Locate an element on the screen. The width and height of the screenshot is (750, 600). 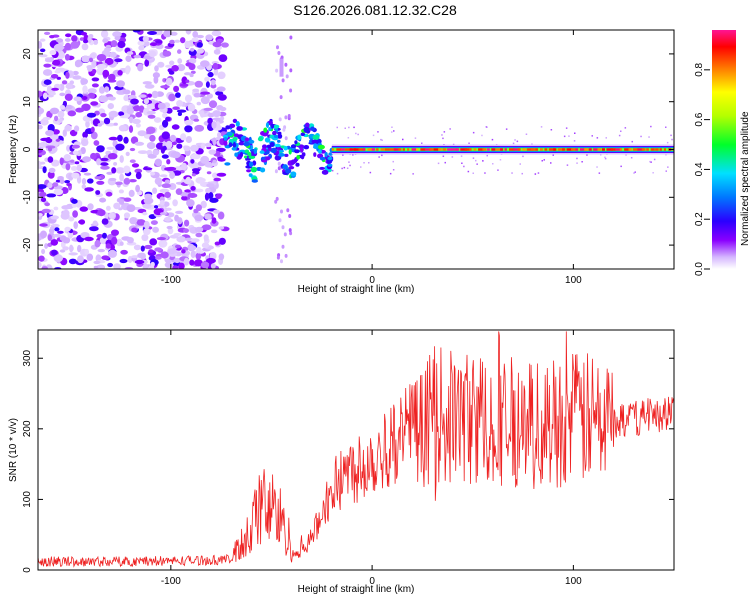
chart-title: S126.2026.081.12.32.C28 is located at coordinates (375, 10).